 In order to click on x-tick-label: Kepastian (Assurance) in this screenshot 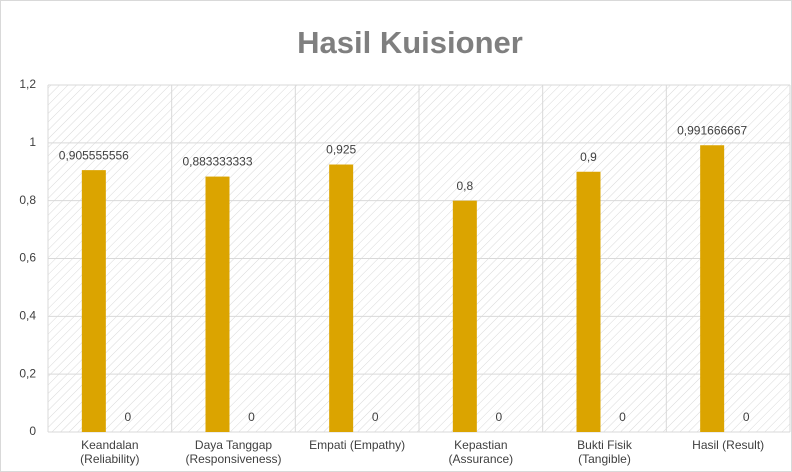, I will do `click(480, 452)`.